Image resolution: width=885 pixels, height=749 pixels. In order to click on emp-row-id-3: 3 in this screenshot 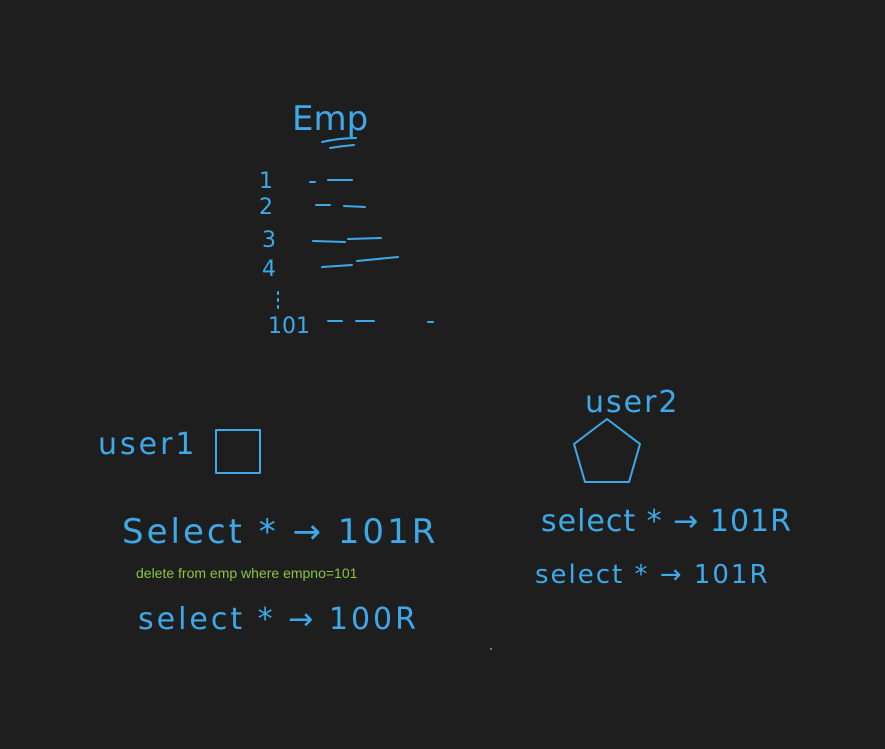, I will do `click(269, 240)`.